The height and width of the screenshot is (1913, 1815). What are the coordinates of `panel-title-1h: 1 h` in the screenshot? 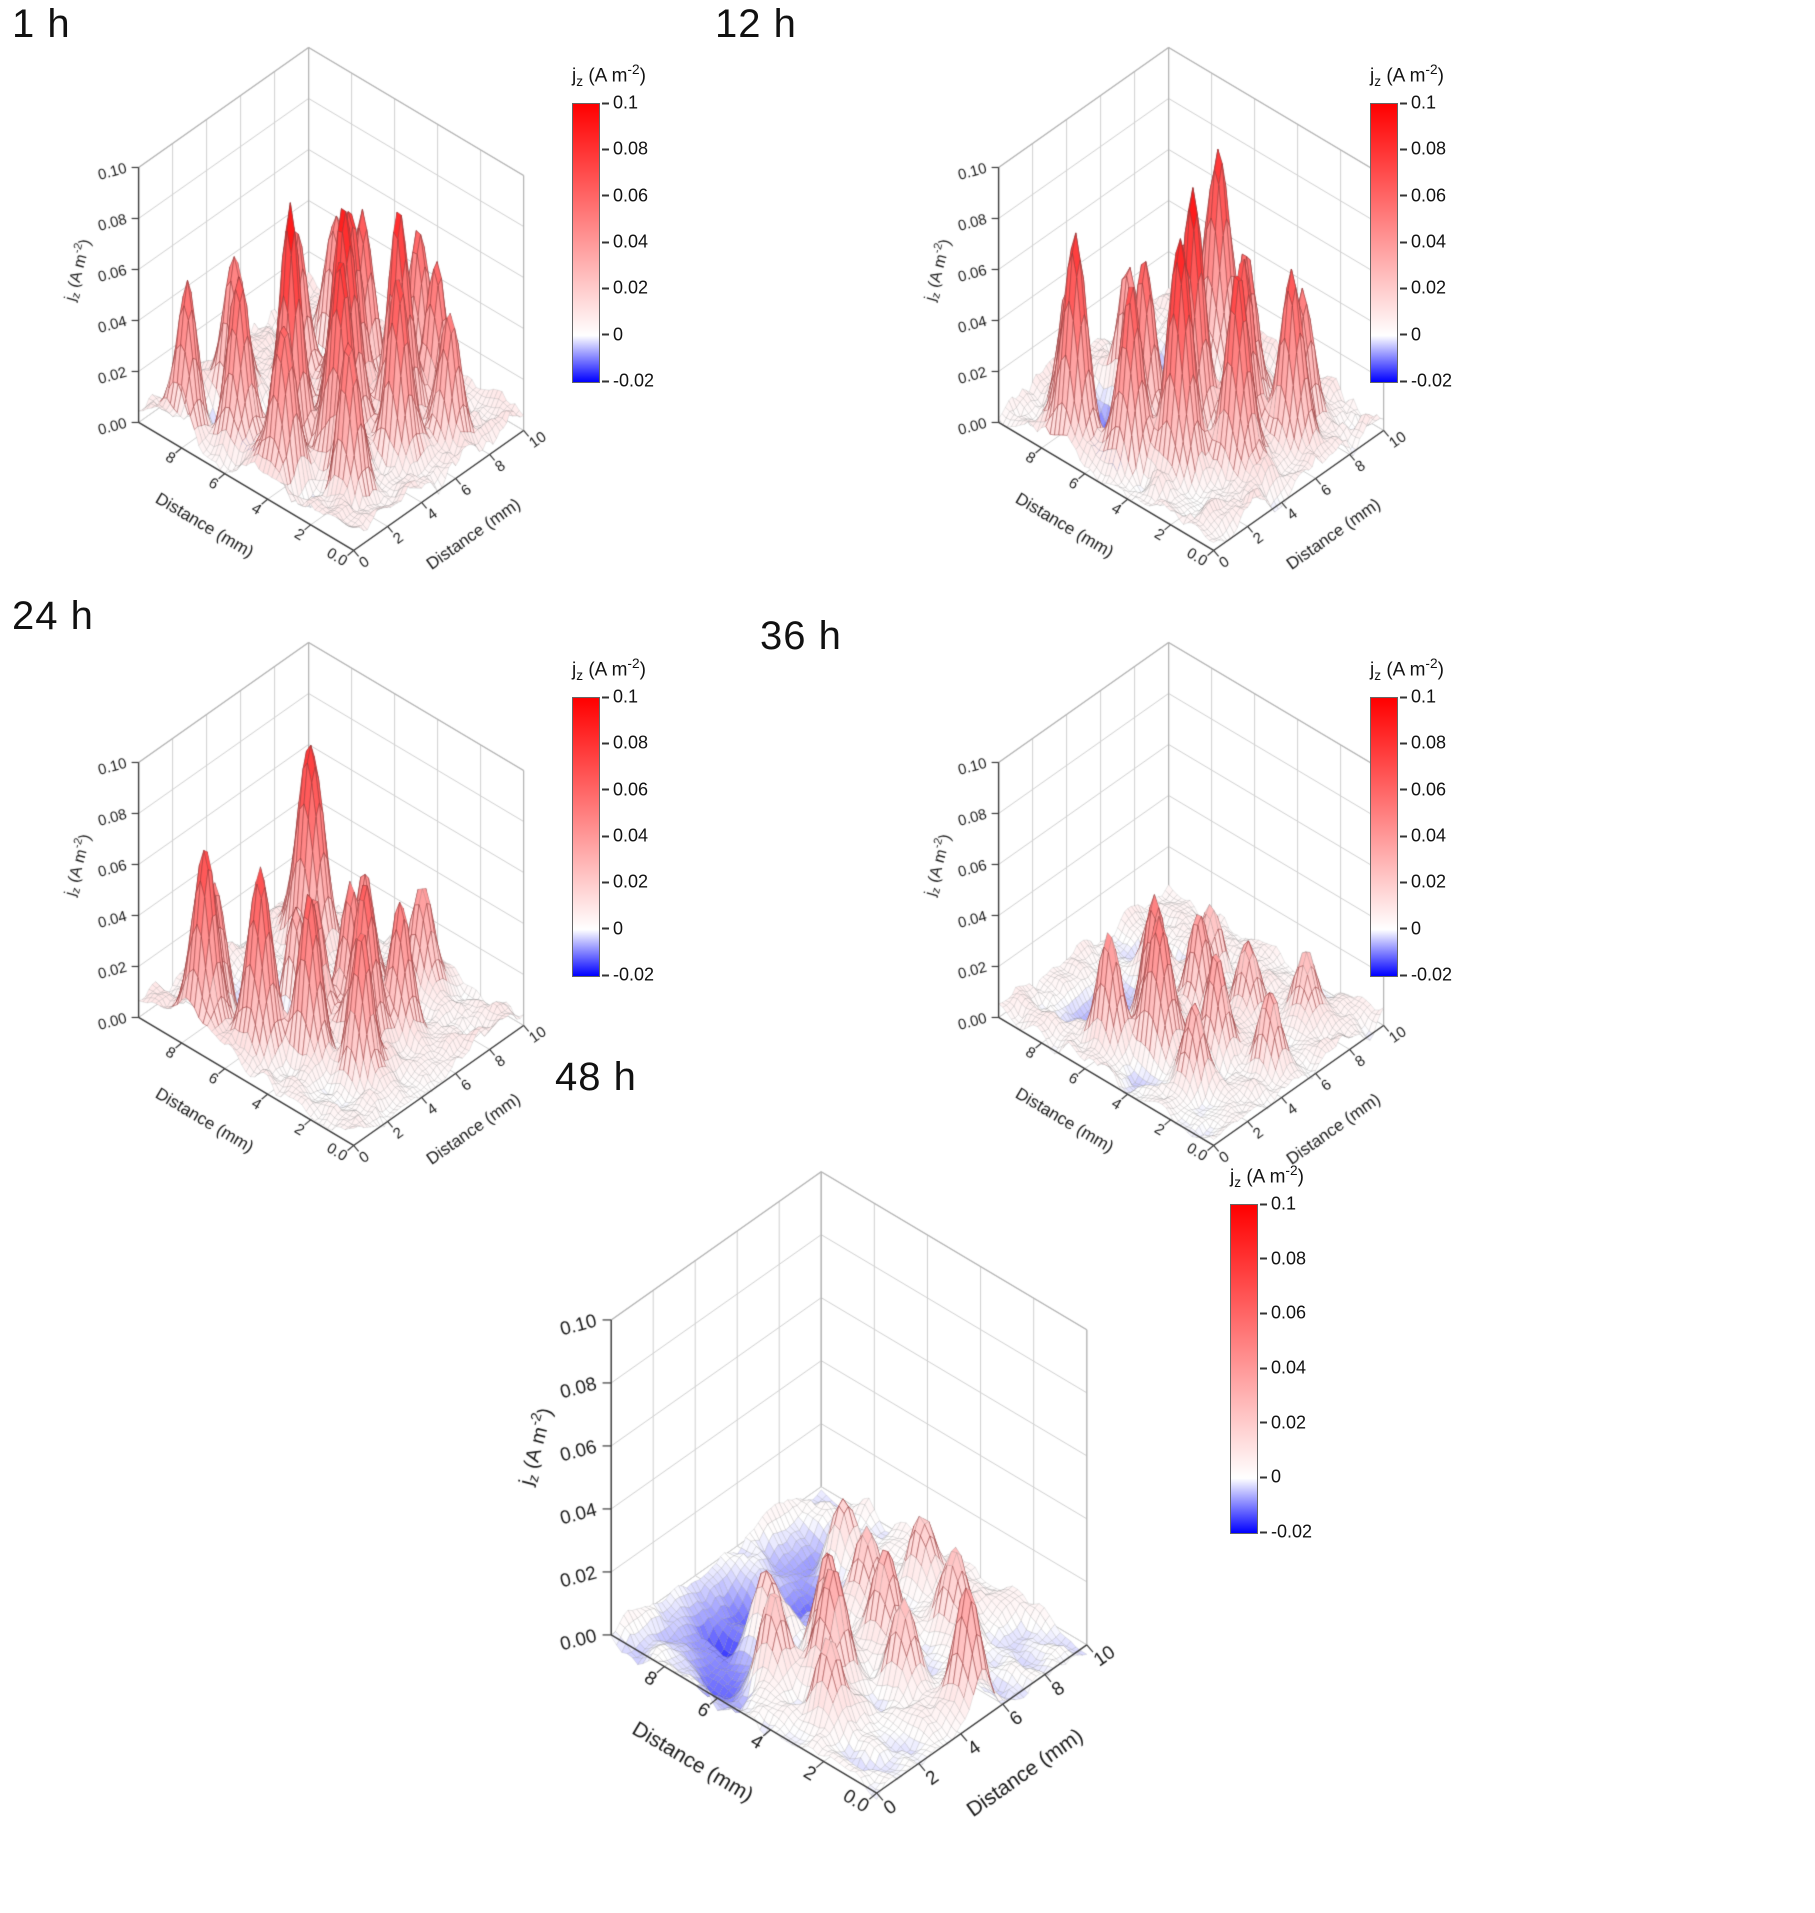 It's located at (41, 24).